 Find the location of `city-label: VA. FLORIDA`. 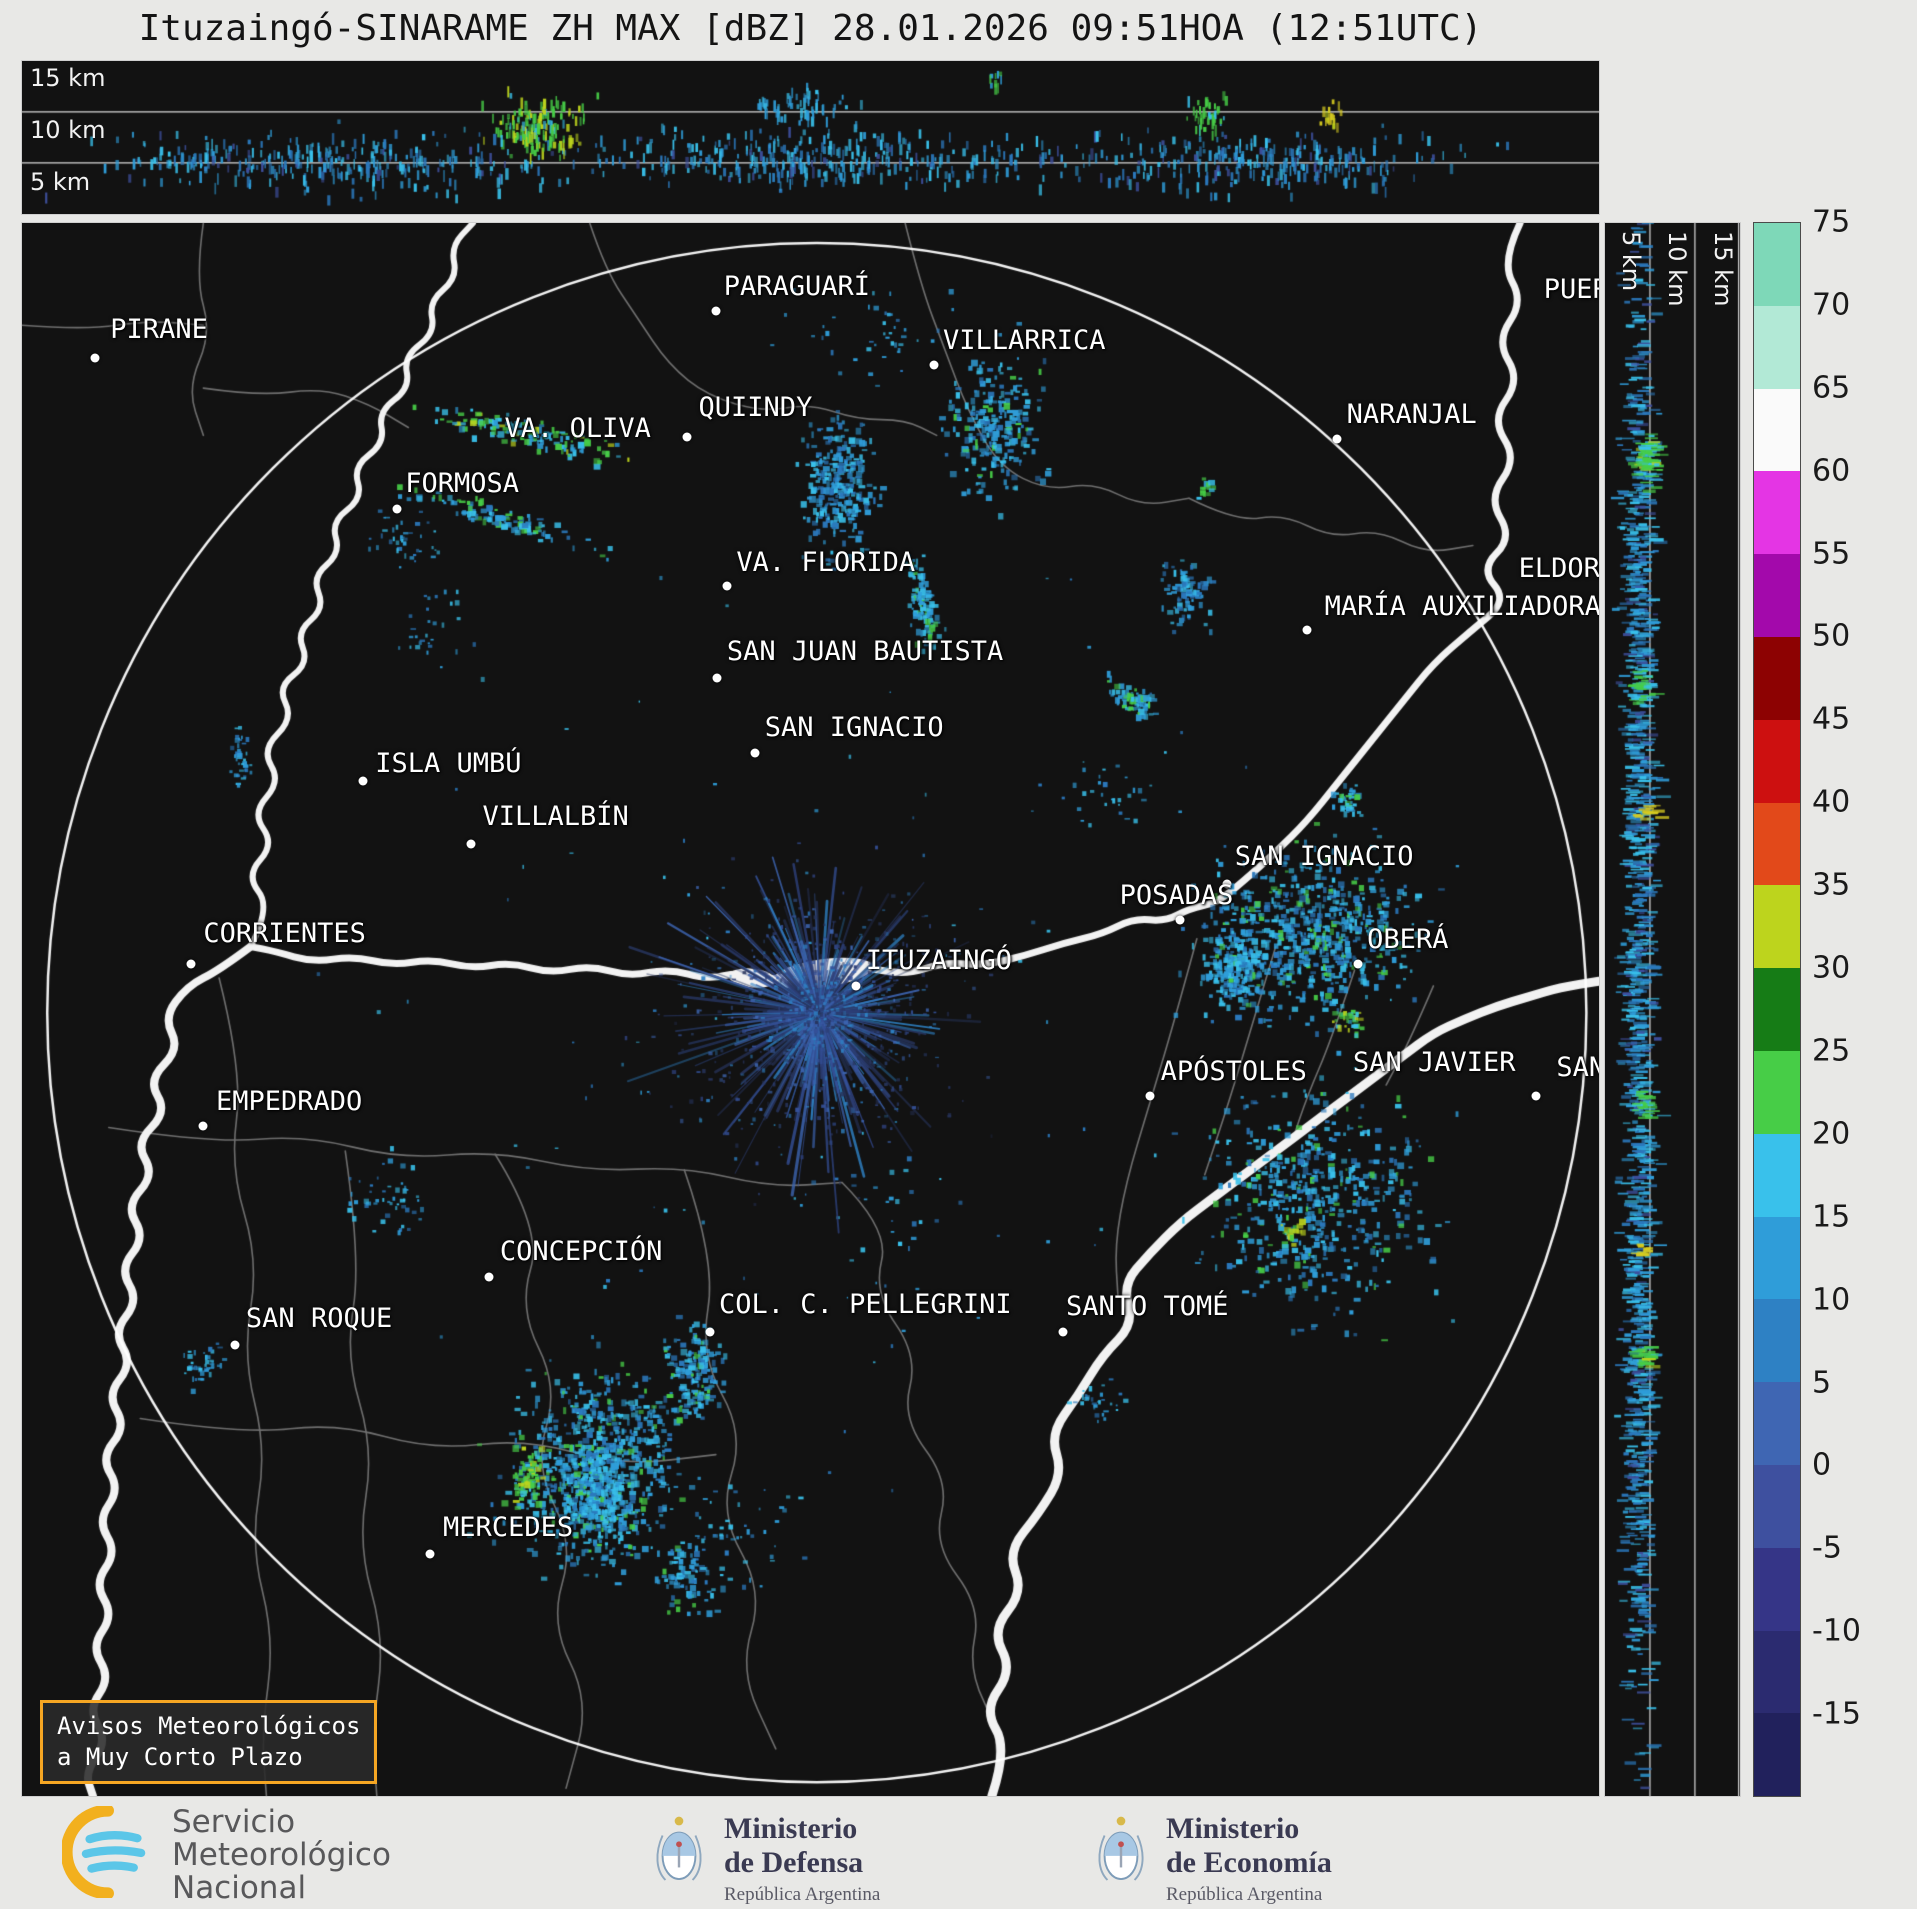

city-label: VA. FLORIDA is located at coordinates (826, 562).